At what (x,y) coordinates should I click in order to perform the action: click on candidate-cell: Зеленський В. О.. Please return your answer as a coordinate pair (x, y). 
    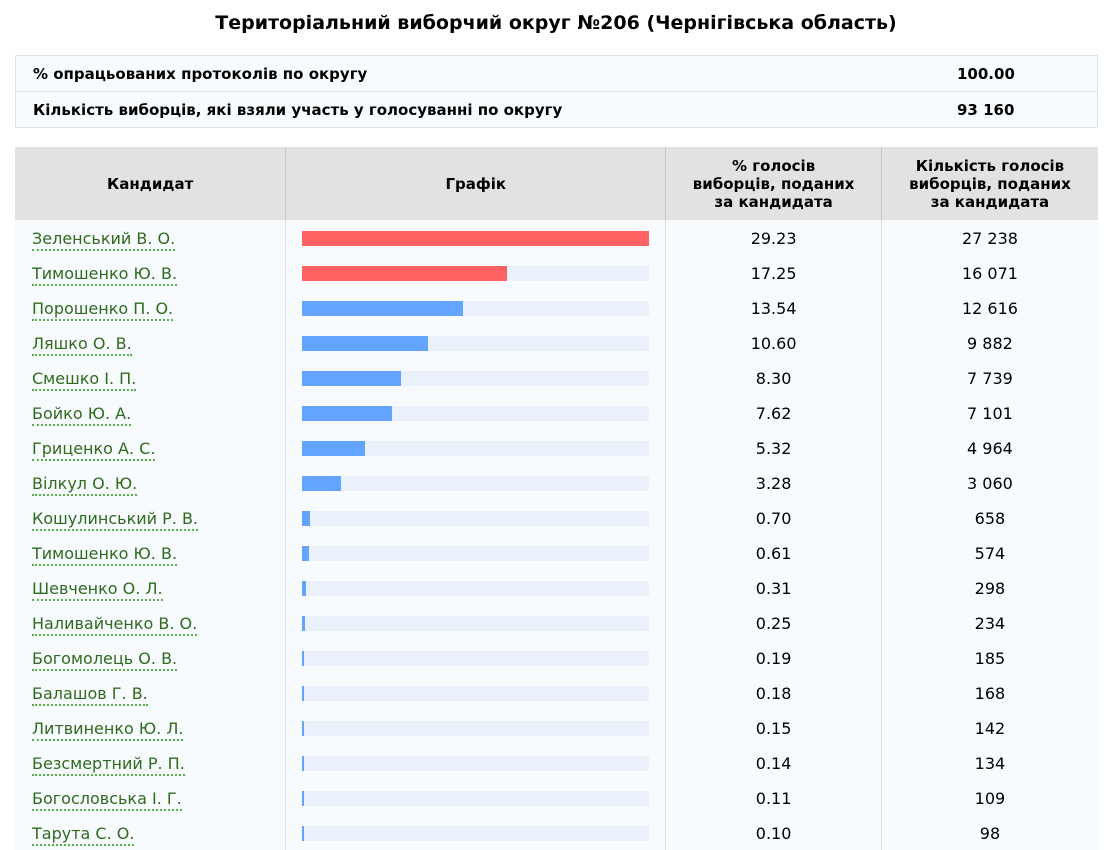
    Looking at the image, I should click on (151, 238).